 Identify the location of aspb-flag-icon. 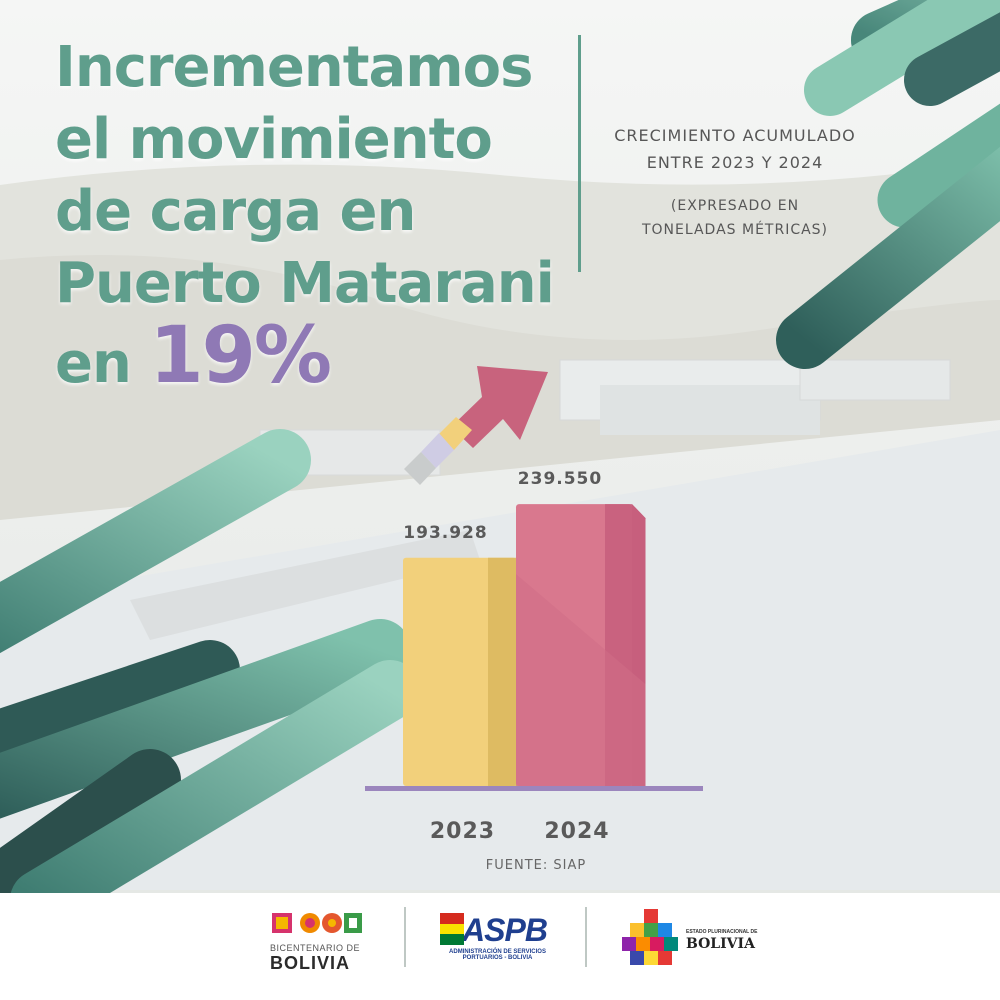
(452, 929).